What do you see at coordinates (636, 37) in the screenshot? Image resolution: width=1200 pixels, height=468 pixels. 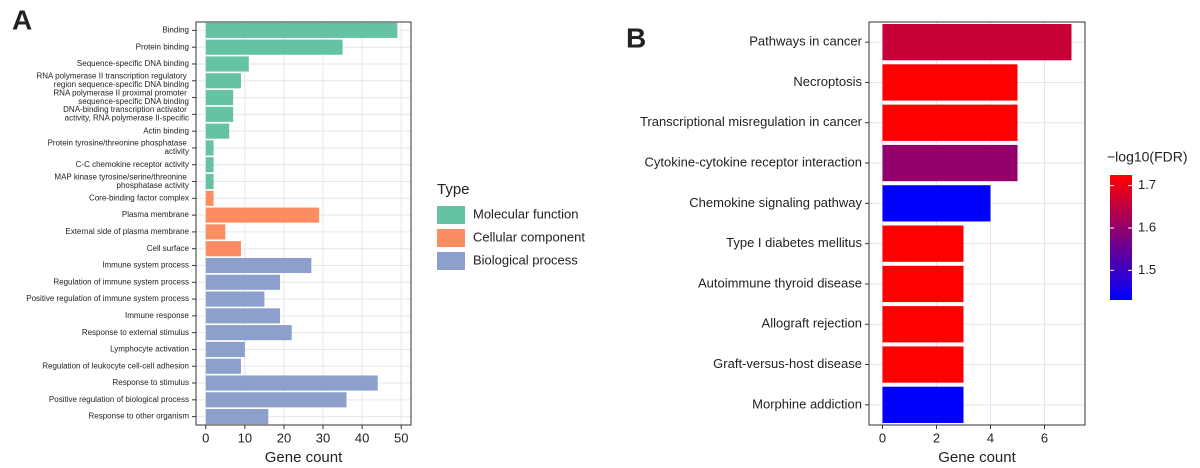 I see `panel-label: B` at bounding box center [636, 37].